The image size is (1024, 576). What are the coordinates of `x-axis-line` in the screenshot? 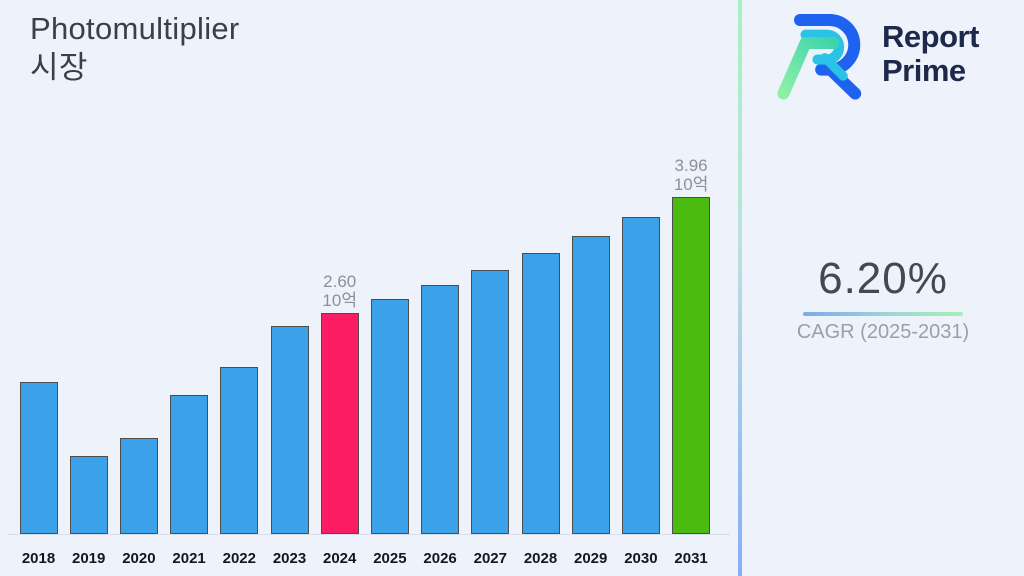 It's located at (369, 534).